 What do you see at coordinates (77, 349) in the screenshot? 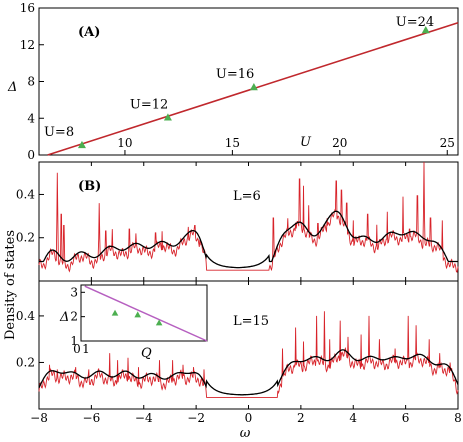
I see `inset-xtick-label: 0` at bounding box center [77, 349].